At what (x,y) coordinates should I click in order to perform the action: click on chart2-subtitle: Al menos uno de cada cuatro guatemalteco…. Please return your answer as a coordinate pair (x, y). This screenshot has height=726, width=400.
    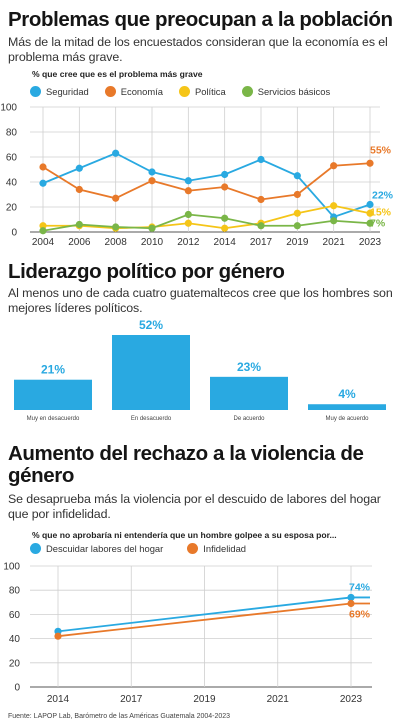
    Looking at the image, I should click on (200, 300).